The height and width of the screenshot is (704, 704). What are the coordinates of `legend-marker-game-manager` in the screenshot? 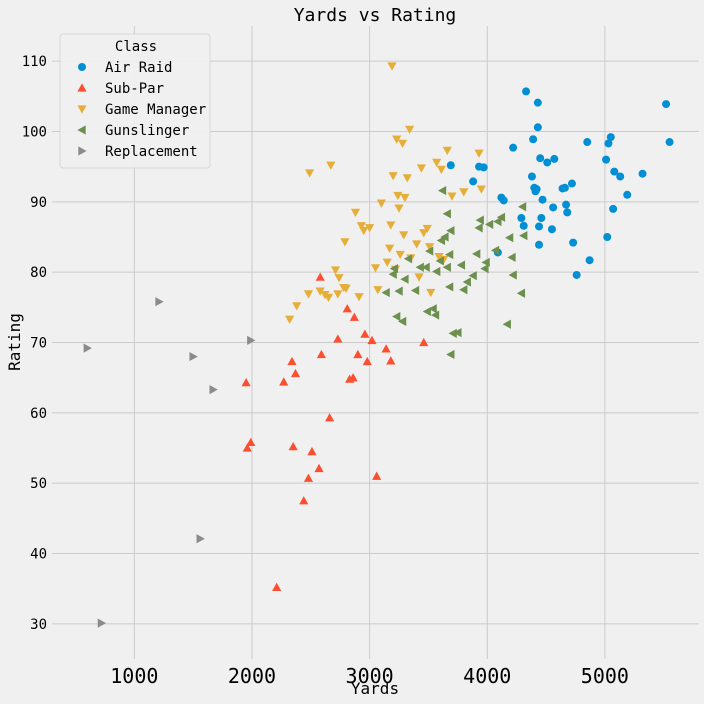 It's located at (82, 109).